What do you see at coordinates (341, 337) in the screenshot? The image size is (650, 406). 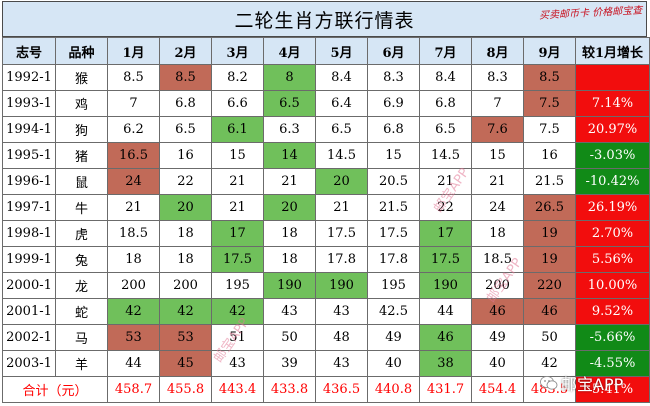 I see `price-cell: 48` at bounding box center [341, 337].